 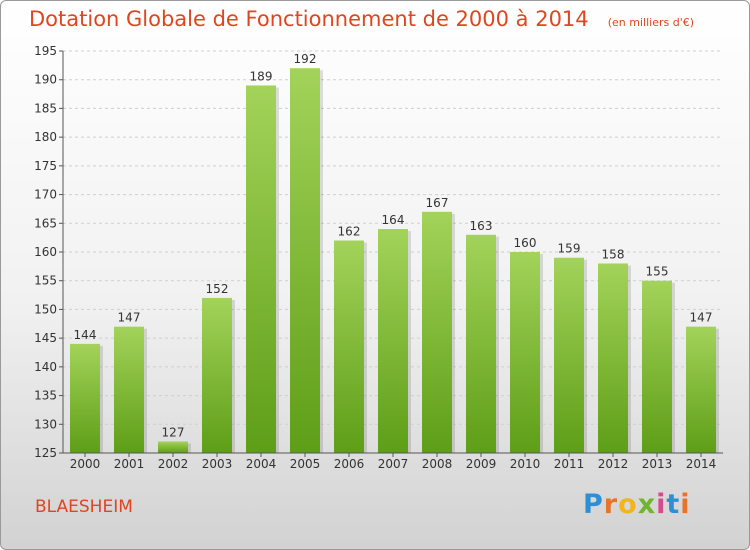 I want to click on logo-letter: P, so click(x=593, y=504).